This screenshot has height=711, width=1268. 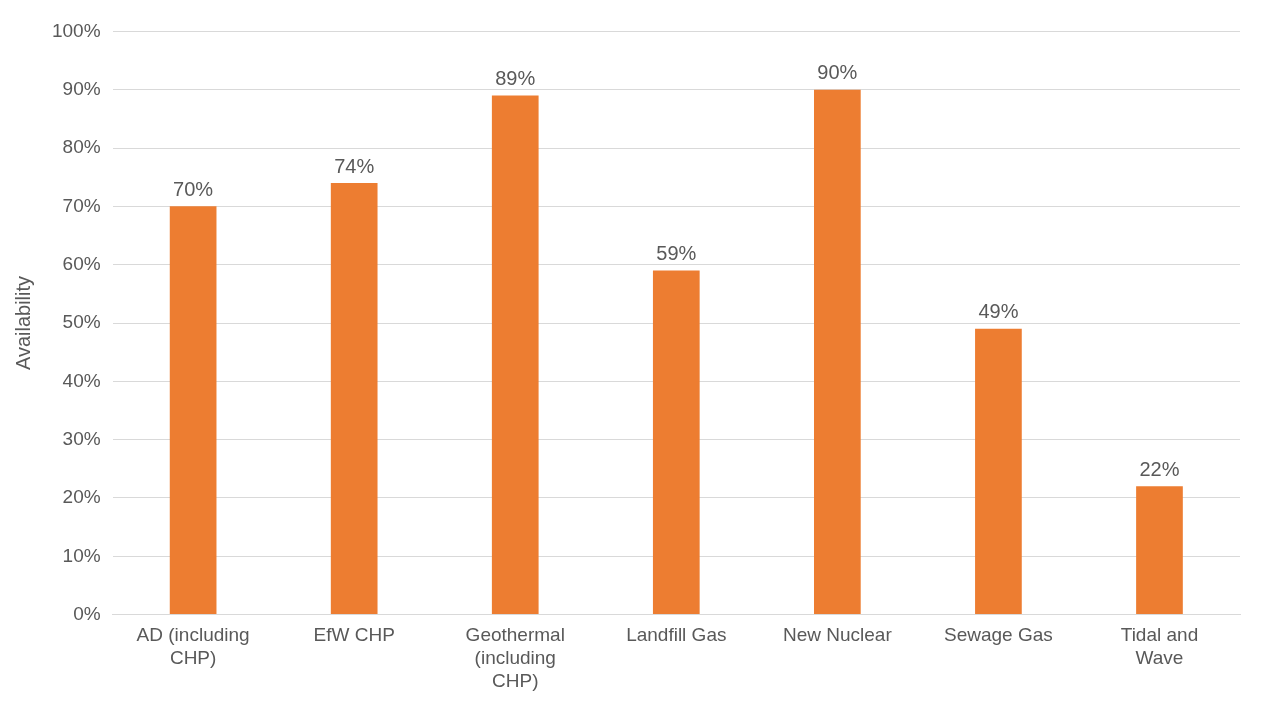 I want to click on x-tick-label: EfW CHP, so click(x=354, y=635).